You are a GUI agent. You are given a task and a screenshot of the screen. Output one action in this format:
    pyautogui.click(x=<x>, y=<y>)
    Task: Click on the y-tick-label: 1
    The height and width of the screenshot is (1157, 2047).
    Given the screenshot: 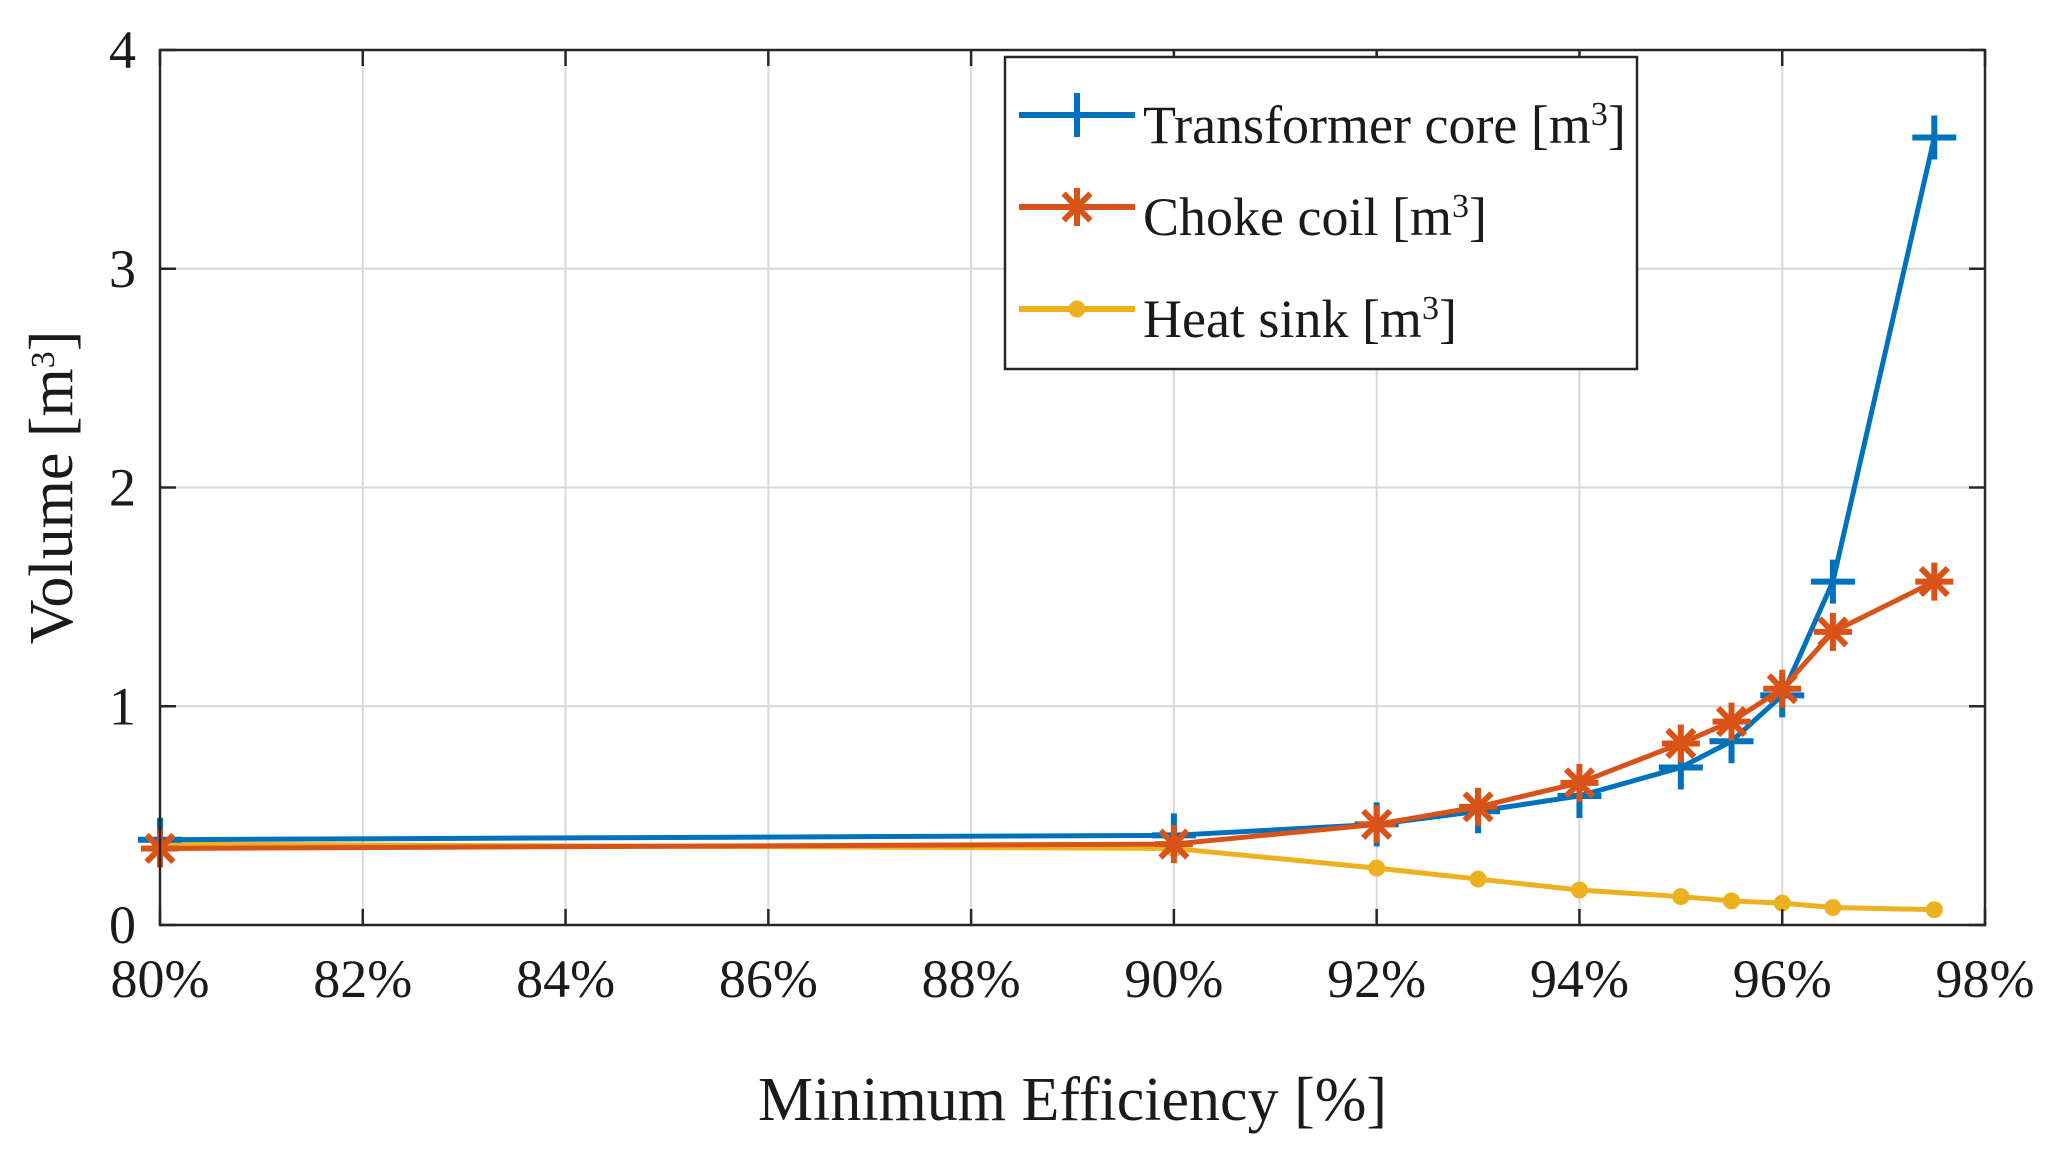 What is the action you would take?
    pyautogui.click(x=122, y=706)
    